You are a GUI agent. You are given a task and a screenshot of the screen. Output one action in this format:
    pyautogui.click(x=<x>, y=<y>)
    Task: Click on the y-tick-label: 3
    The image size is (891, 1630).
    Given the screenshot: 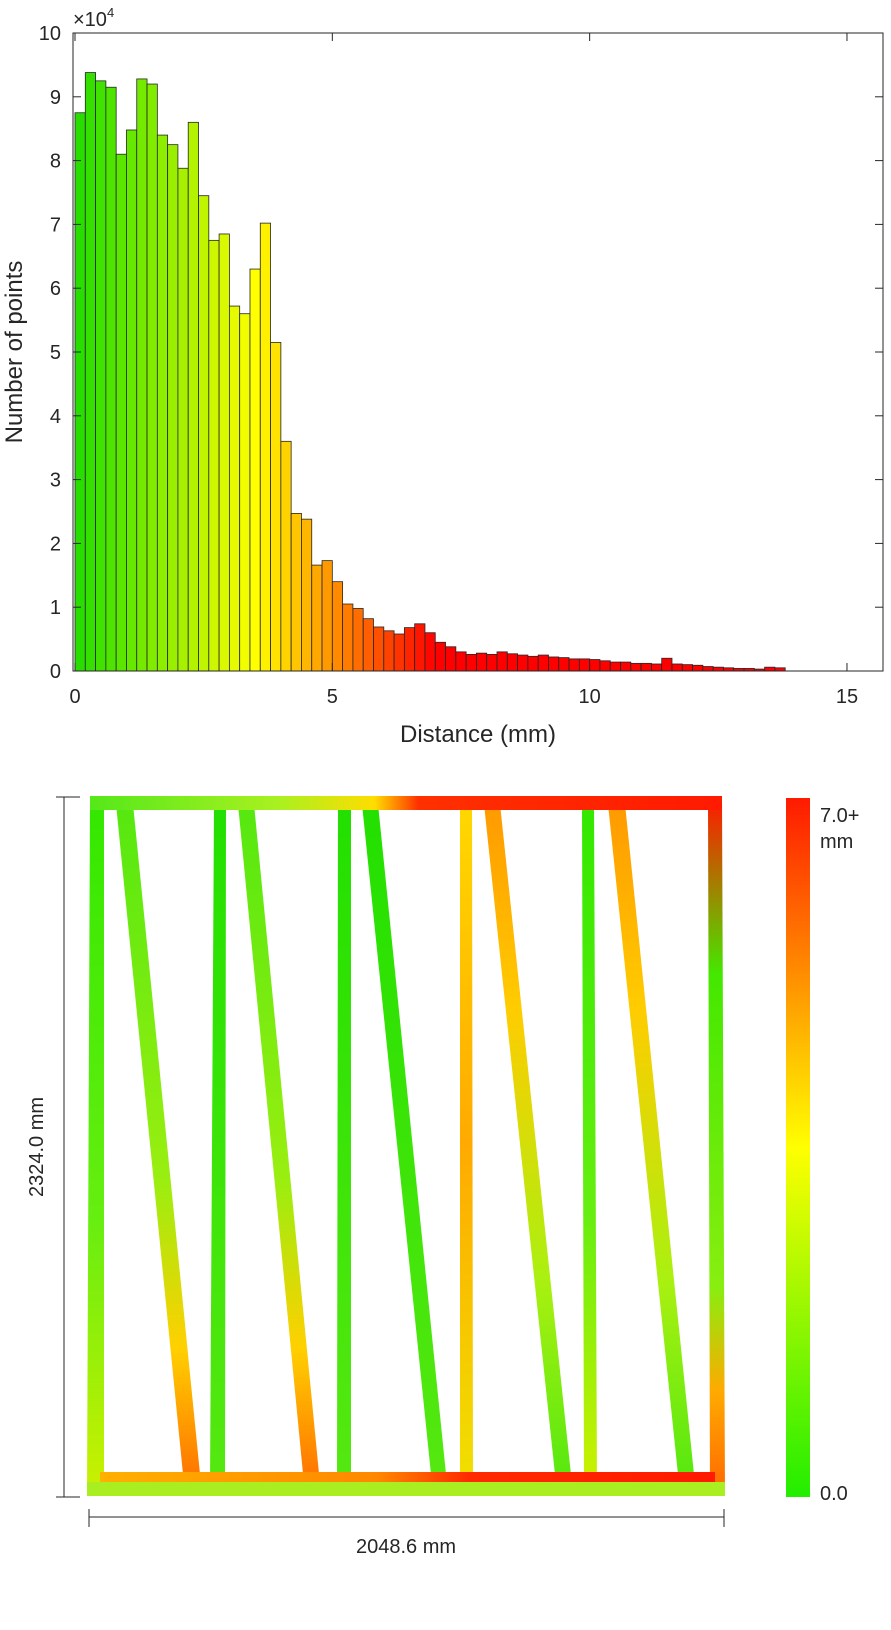 What is the action you would take?
    pyautogui.click(x=55, y=481)
    